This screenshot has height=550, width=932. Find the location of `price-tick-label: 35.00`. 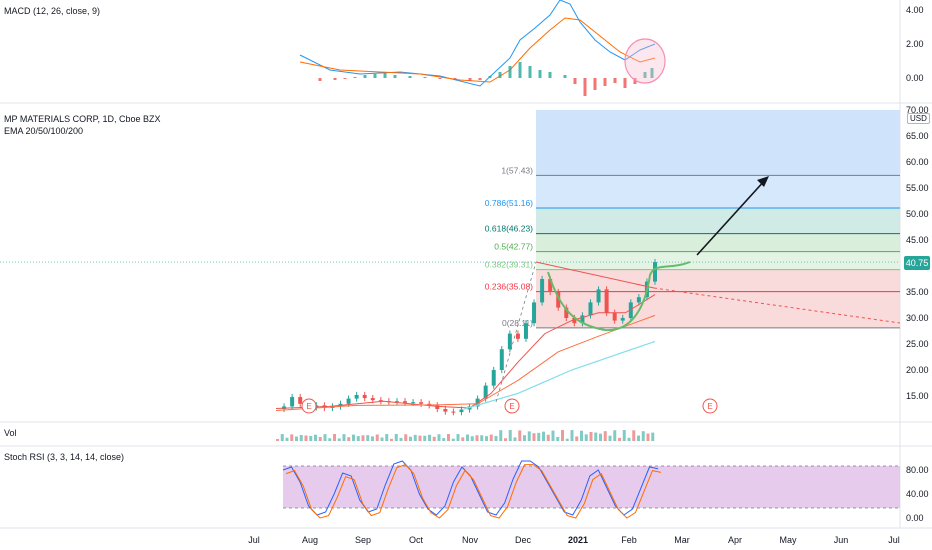

price-tick-label: 35.00 is located at coordinates (917, 292).